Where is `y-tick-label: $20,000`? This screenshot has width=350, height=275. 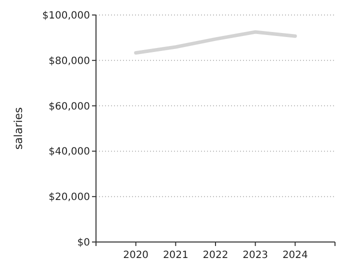 y-tick-label: $20,000 is located at coordinates (69, 198).